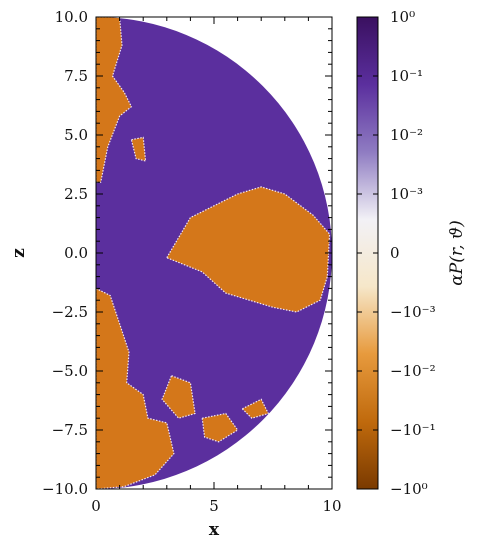 The height and width of the screenshot is (549, 480). Describe the element at coordinates (331, 506) in the screenshot. I see `x-tick-label: 10` at that location.